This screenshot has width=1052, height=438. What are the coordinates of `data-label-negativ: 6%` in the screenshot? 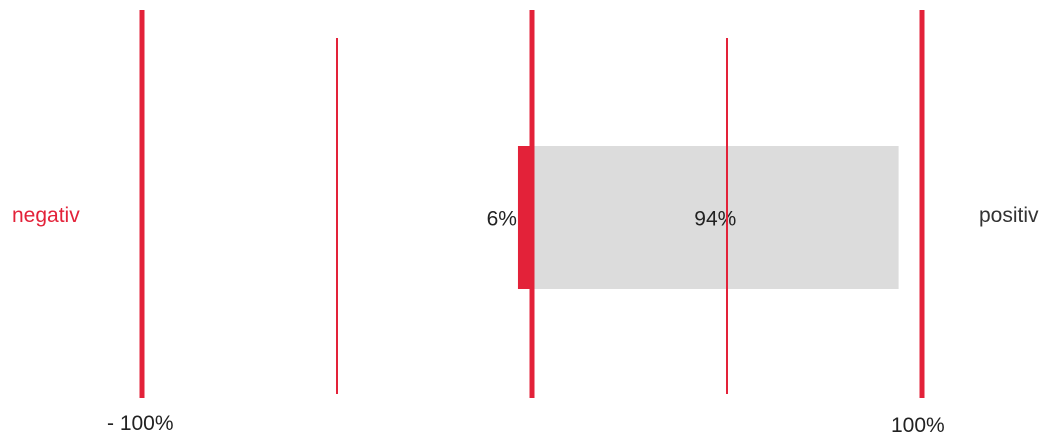 It's located at (502, 219).